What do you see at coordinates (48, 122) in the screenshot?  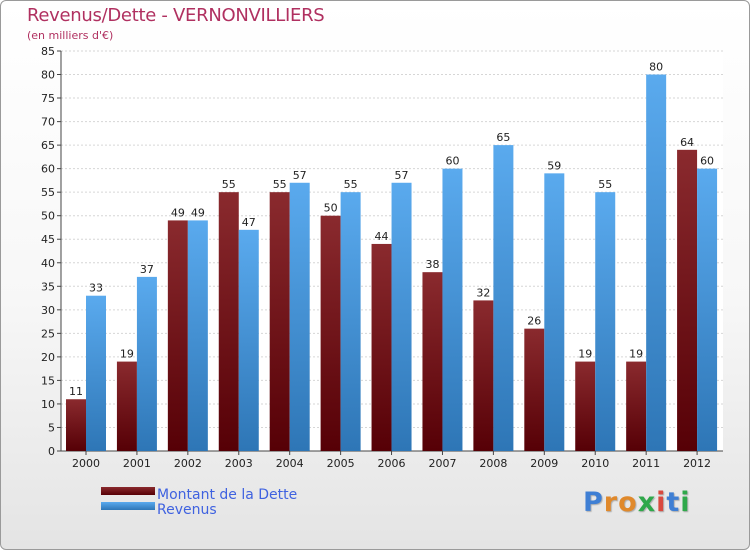 I see `y-tick-label: 70` at bounding box center [48, 122].